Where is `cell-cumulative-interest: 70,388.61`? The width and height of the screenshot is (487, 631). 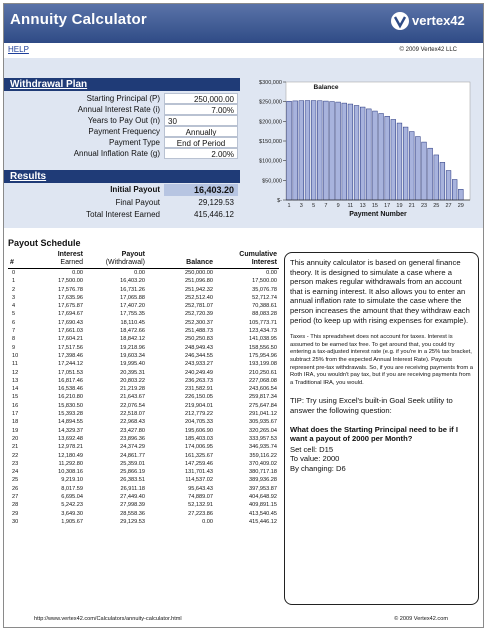 cell-cumulative-interest: 70,388.61 is located at coordinates (264, 306).